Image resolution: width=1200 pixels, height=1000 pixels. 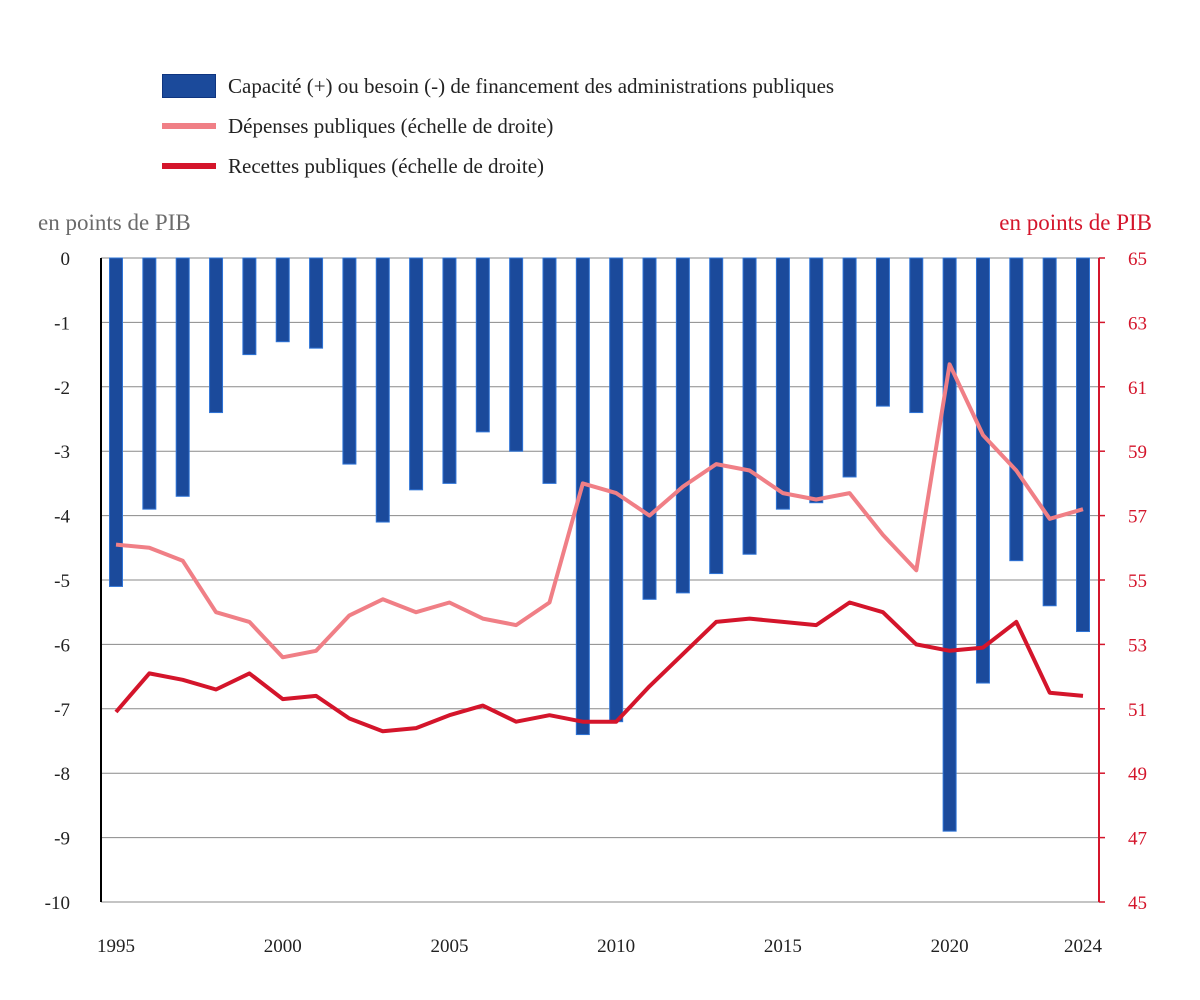 What do you see at coordinates (189, 86) in the screenshot?
I see `legend-swatch-bars` at bounding box center [189, 86].